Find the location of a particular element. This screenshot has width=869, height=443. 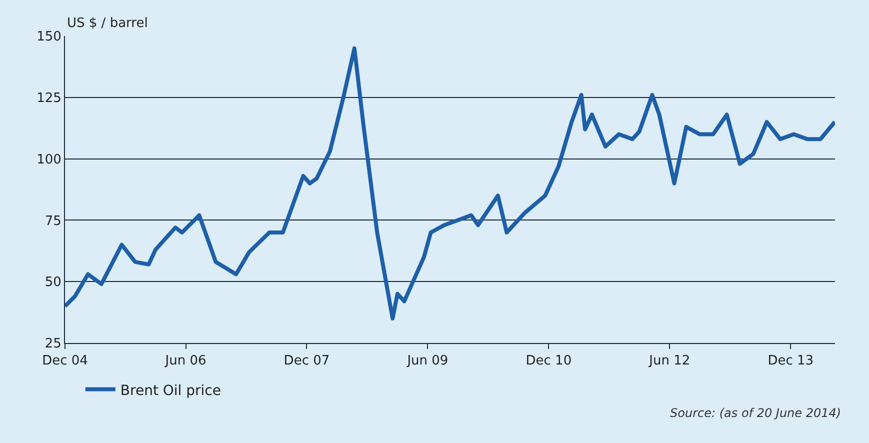

y-tick-label: 150 is located at coordinates (49, 37).